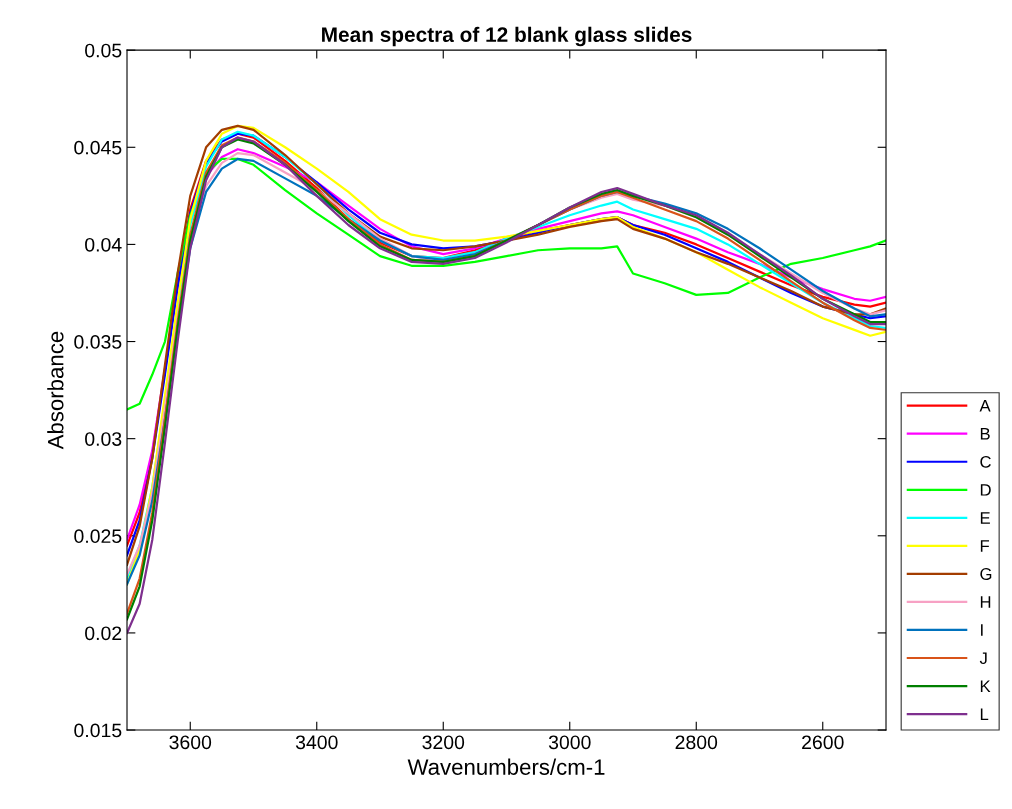  What do you see at coordinates (98, 536) in the screenshot?
I see `y-tick-label: 0.025` at bounding box center [98, 536].